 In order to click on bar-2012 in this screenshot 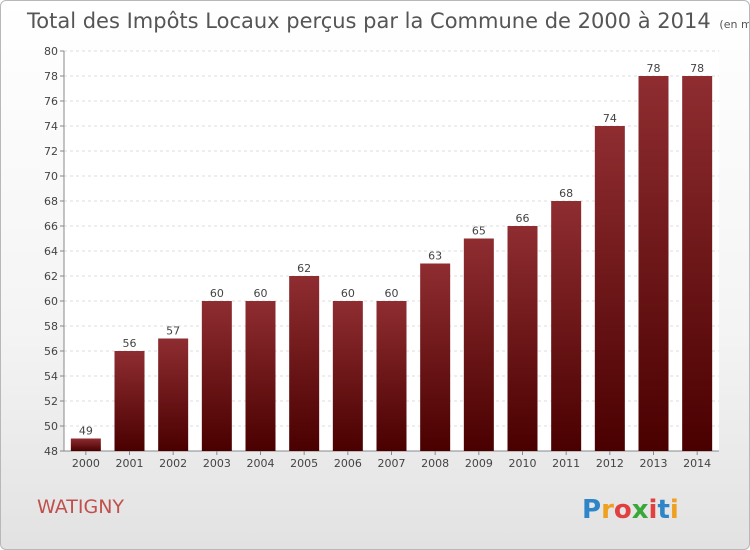, I will do `click(609, 288)`.